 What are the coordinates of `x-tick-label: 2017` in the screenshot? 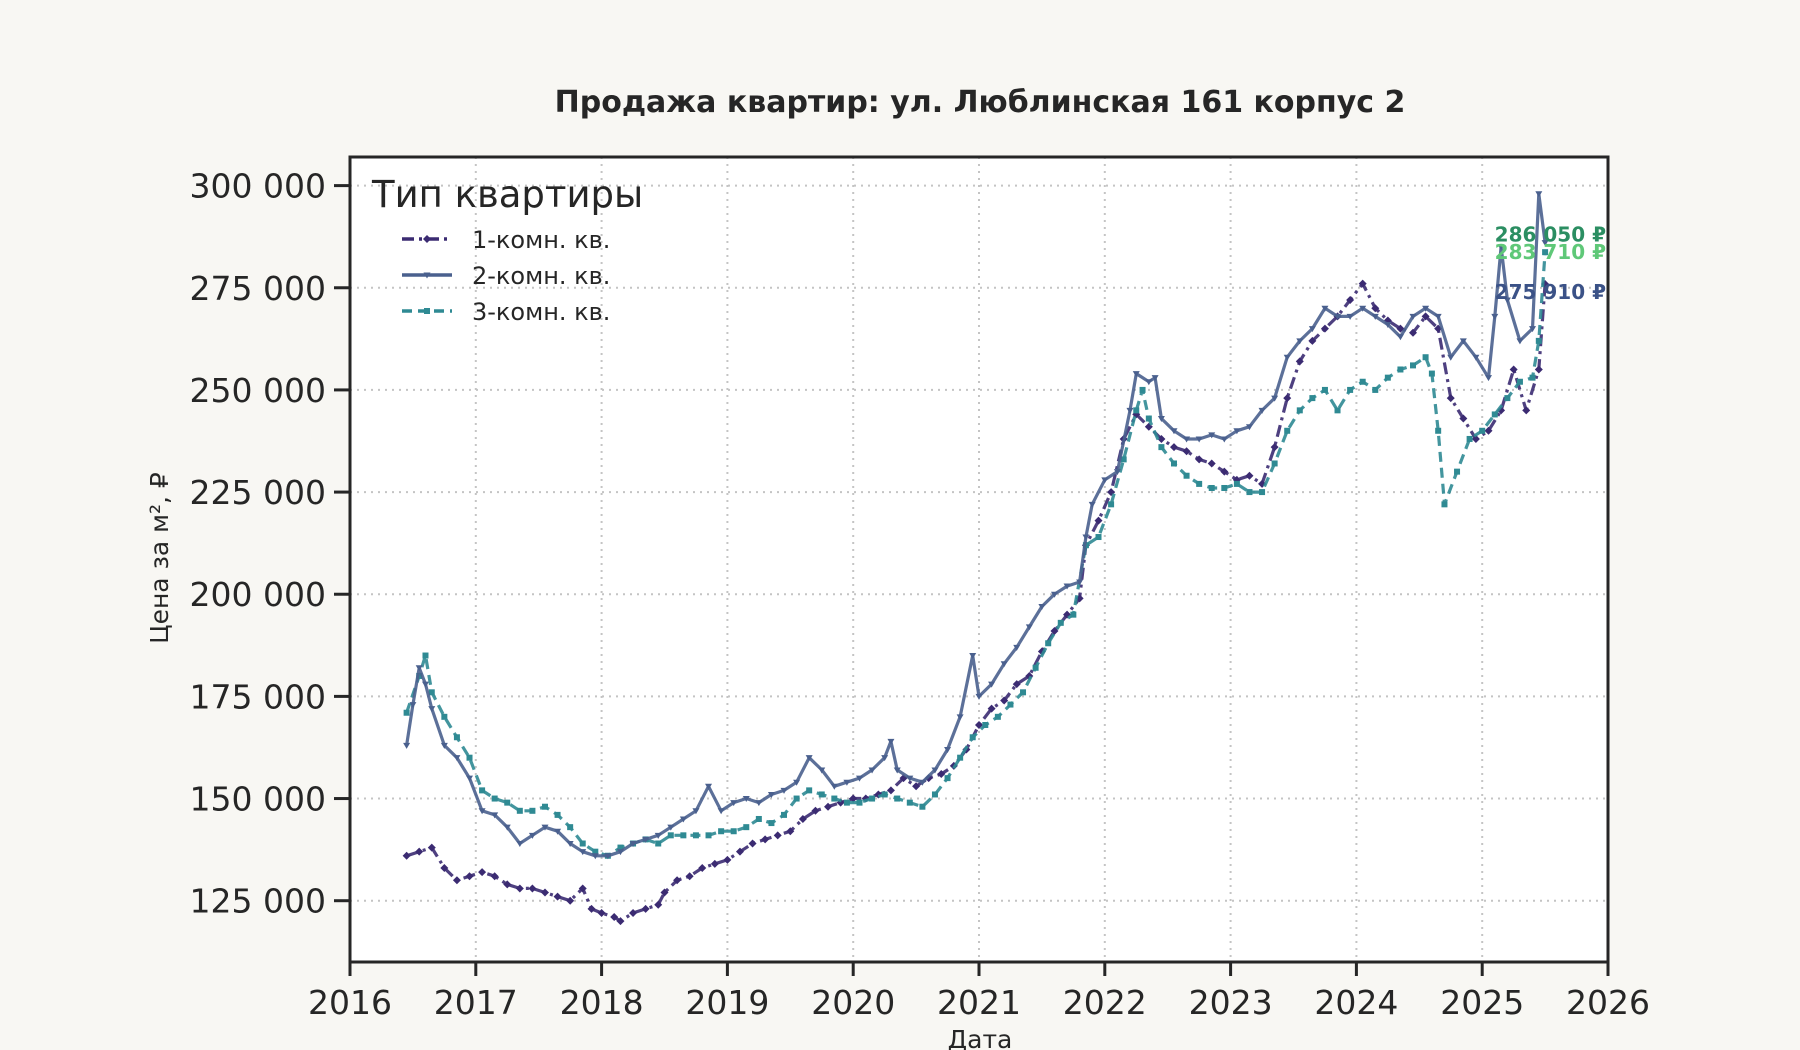 It's located at (476, 1002).